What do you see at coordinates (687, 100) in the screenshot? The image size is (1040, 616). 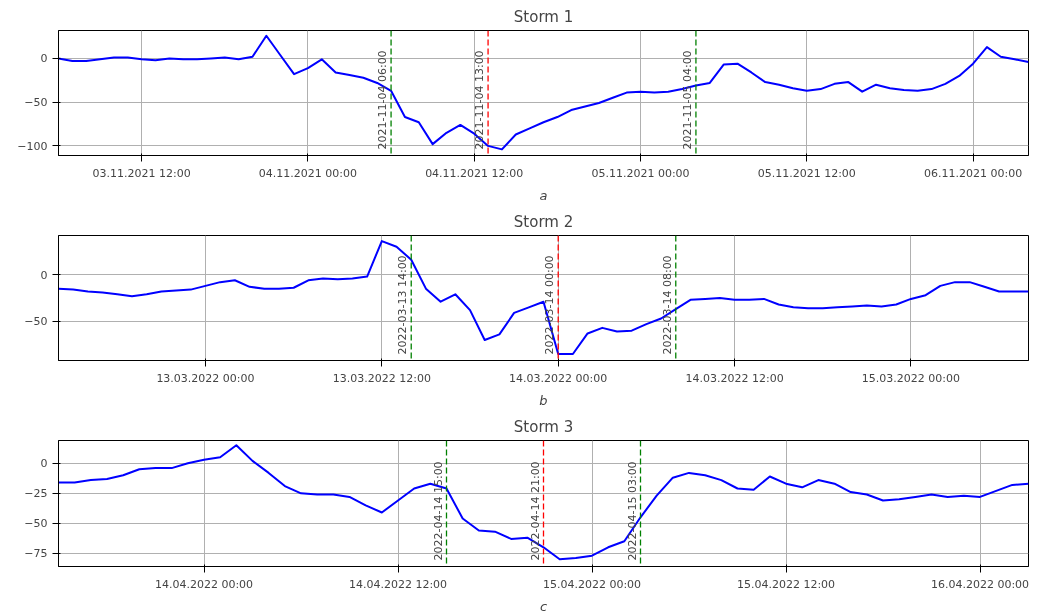 I see `ref-line-label: 2021-11-05 04:00` at bounding box center [687, 100].